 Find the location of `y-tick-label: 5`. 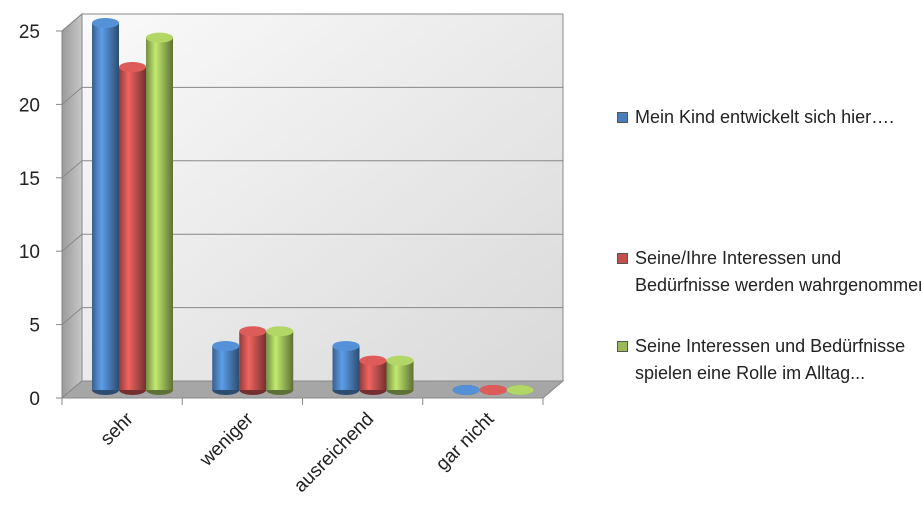

y-tick-label: 5 is located at coordinates (34, 326).